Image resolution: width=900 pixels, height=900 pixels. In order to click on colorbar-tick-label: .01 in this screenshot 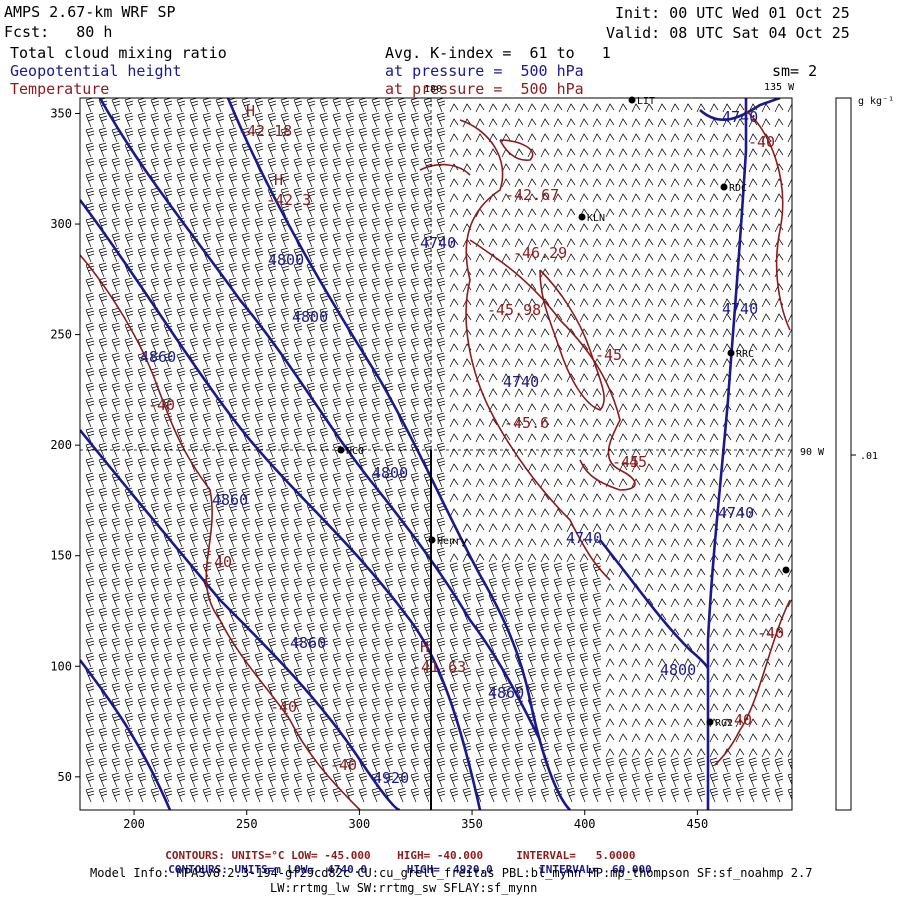, I will do `click(869, 456)`.